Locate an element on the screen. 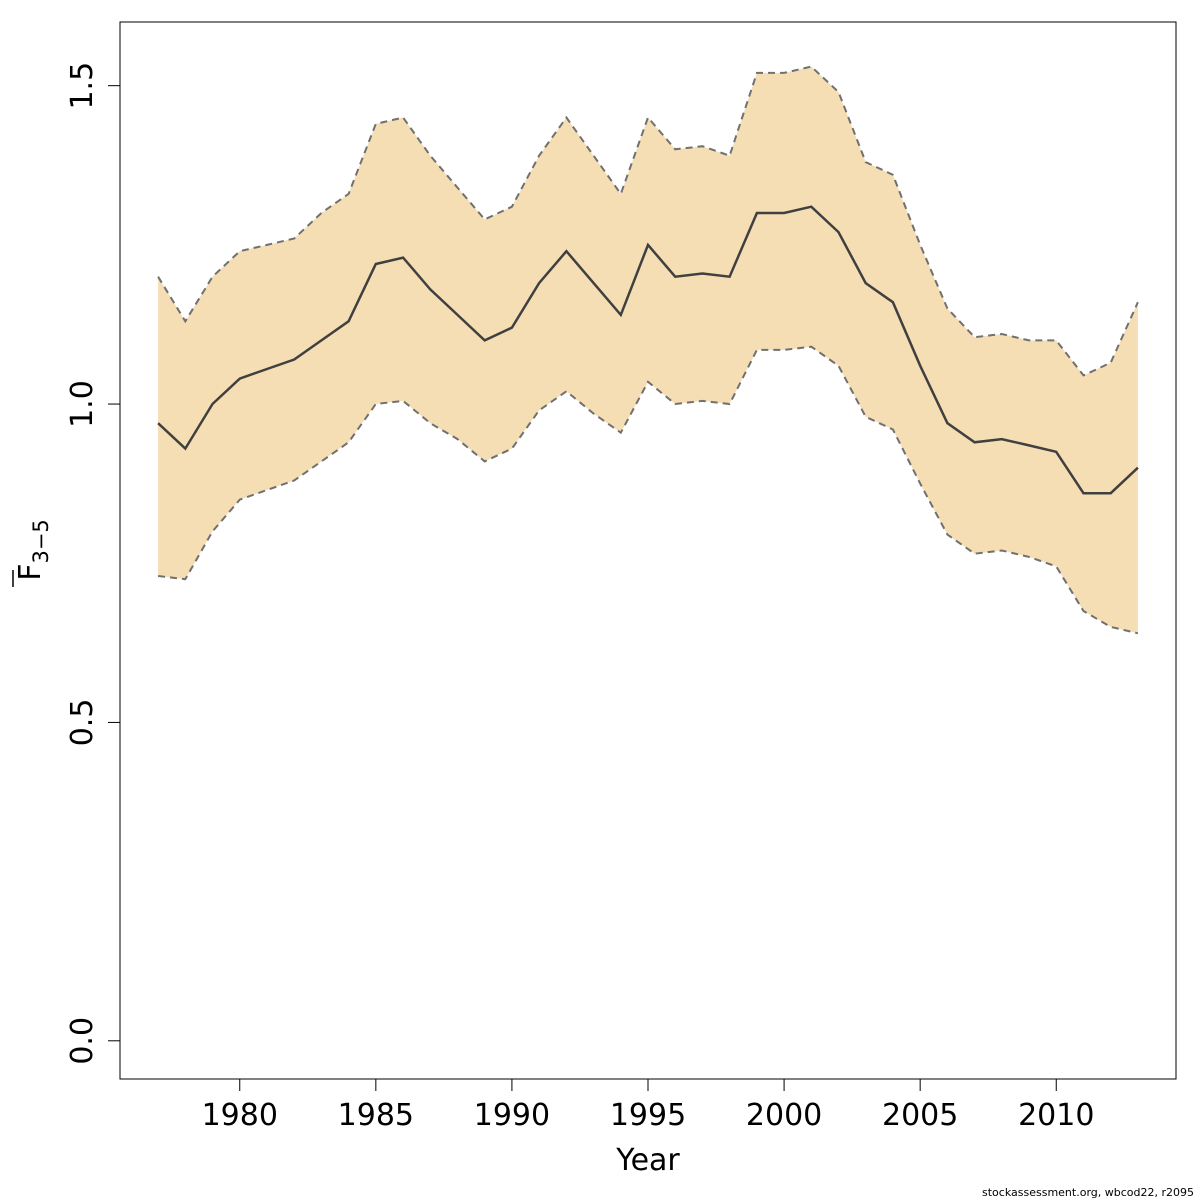  y-tick-label: 0.0 is located at coordinates (82, 1041).